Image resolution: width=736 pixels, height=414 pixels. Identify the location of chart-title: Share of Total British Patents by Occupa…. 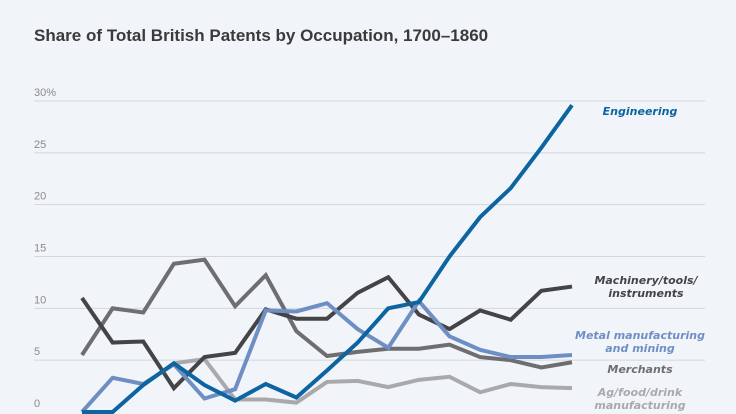
(261, 35).